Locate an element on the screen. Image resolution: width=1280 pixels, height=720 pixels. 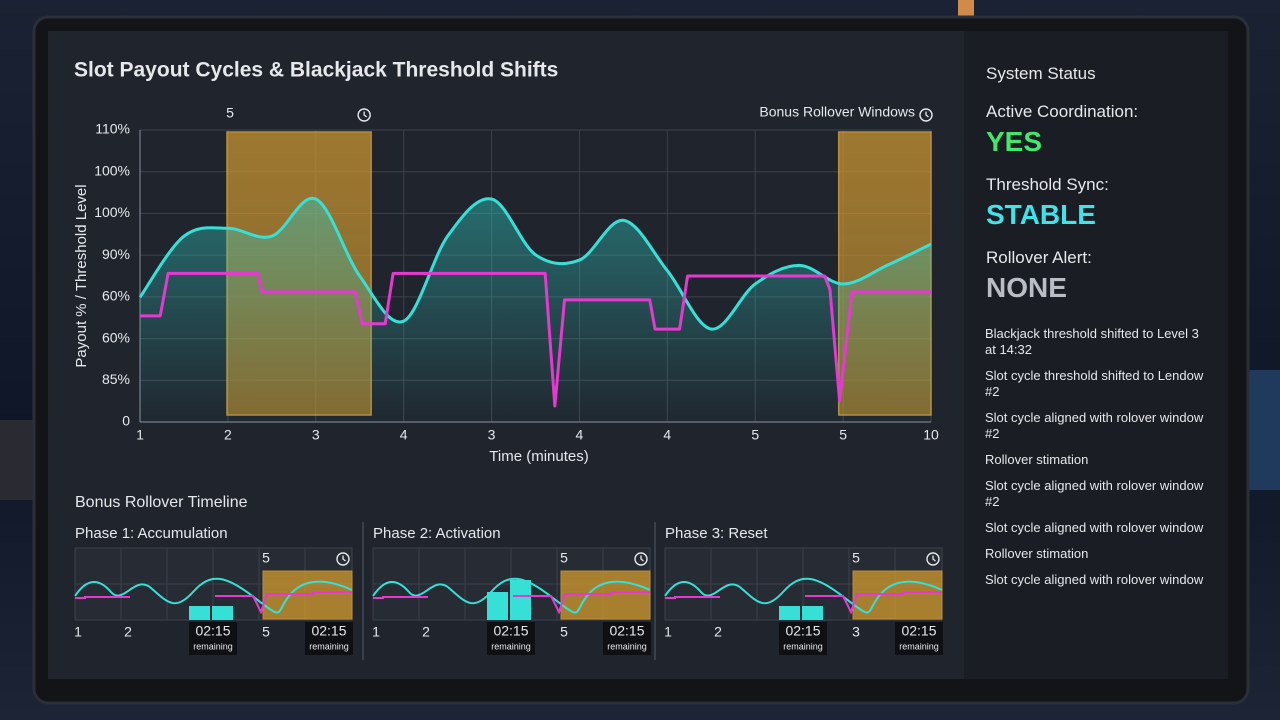
y-tick-label: 110% is located at coordinates (112, 129).